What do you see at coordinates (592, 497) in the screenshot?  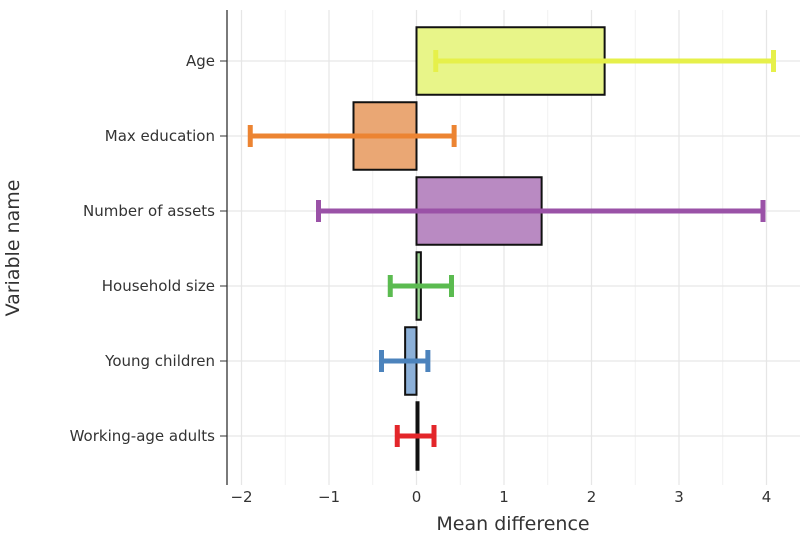 I see `x-tick-label: 2` at bounding box center [592, 497].